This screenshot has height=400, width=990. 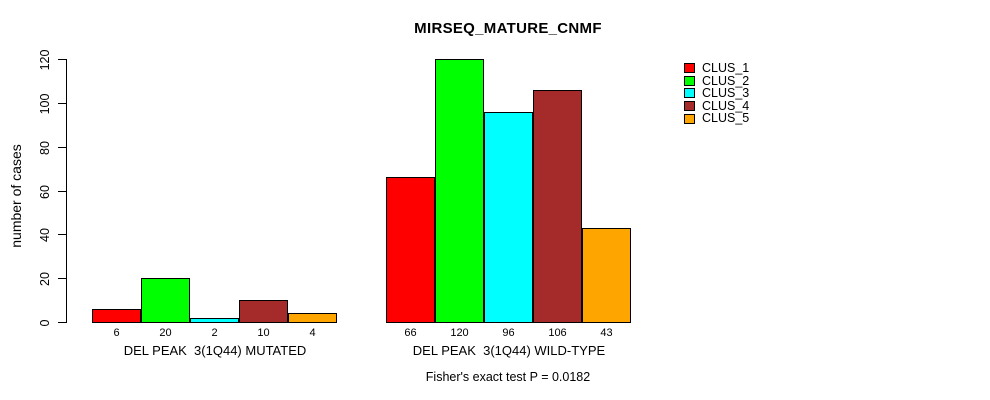 What do you see at coordinates (459, 191) in the screenshot?
I see `bar-clus_2-group2` at bounding box center [459, 191].